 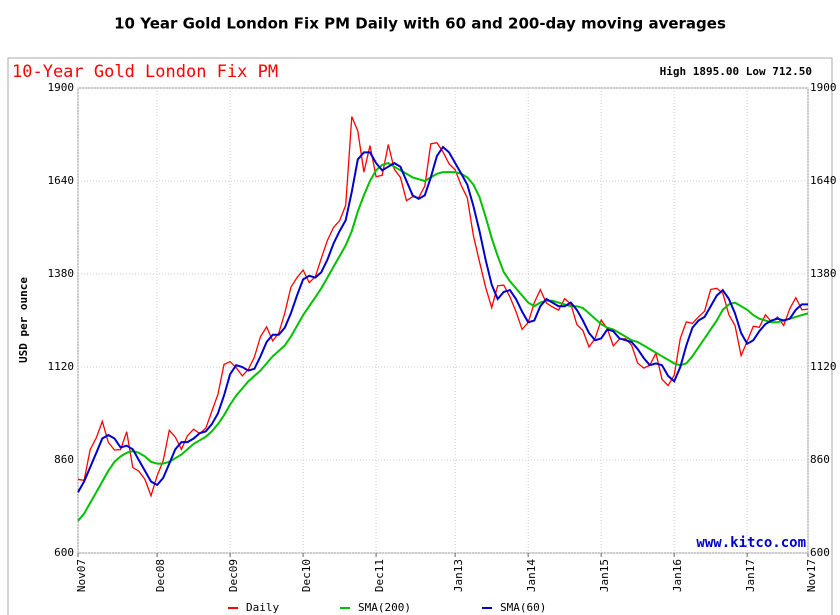 I want to click on y-tick-label: 1900, so click(x=61, y=87).